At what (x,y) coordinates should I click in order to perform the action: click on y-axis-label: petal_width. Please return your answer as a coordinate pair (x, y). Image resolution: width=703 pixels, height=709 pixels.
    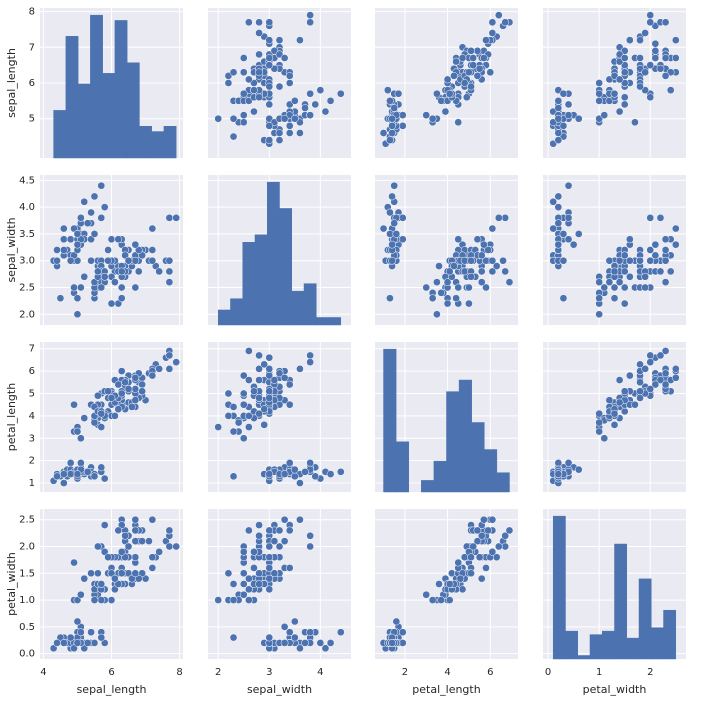
    Looking at the image, I should click on (11, 584).